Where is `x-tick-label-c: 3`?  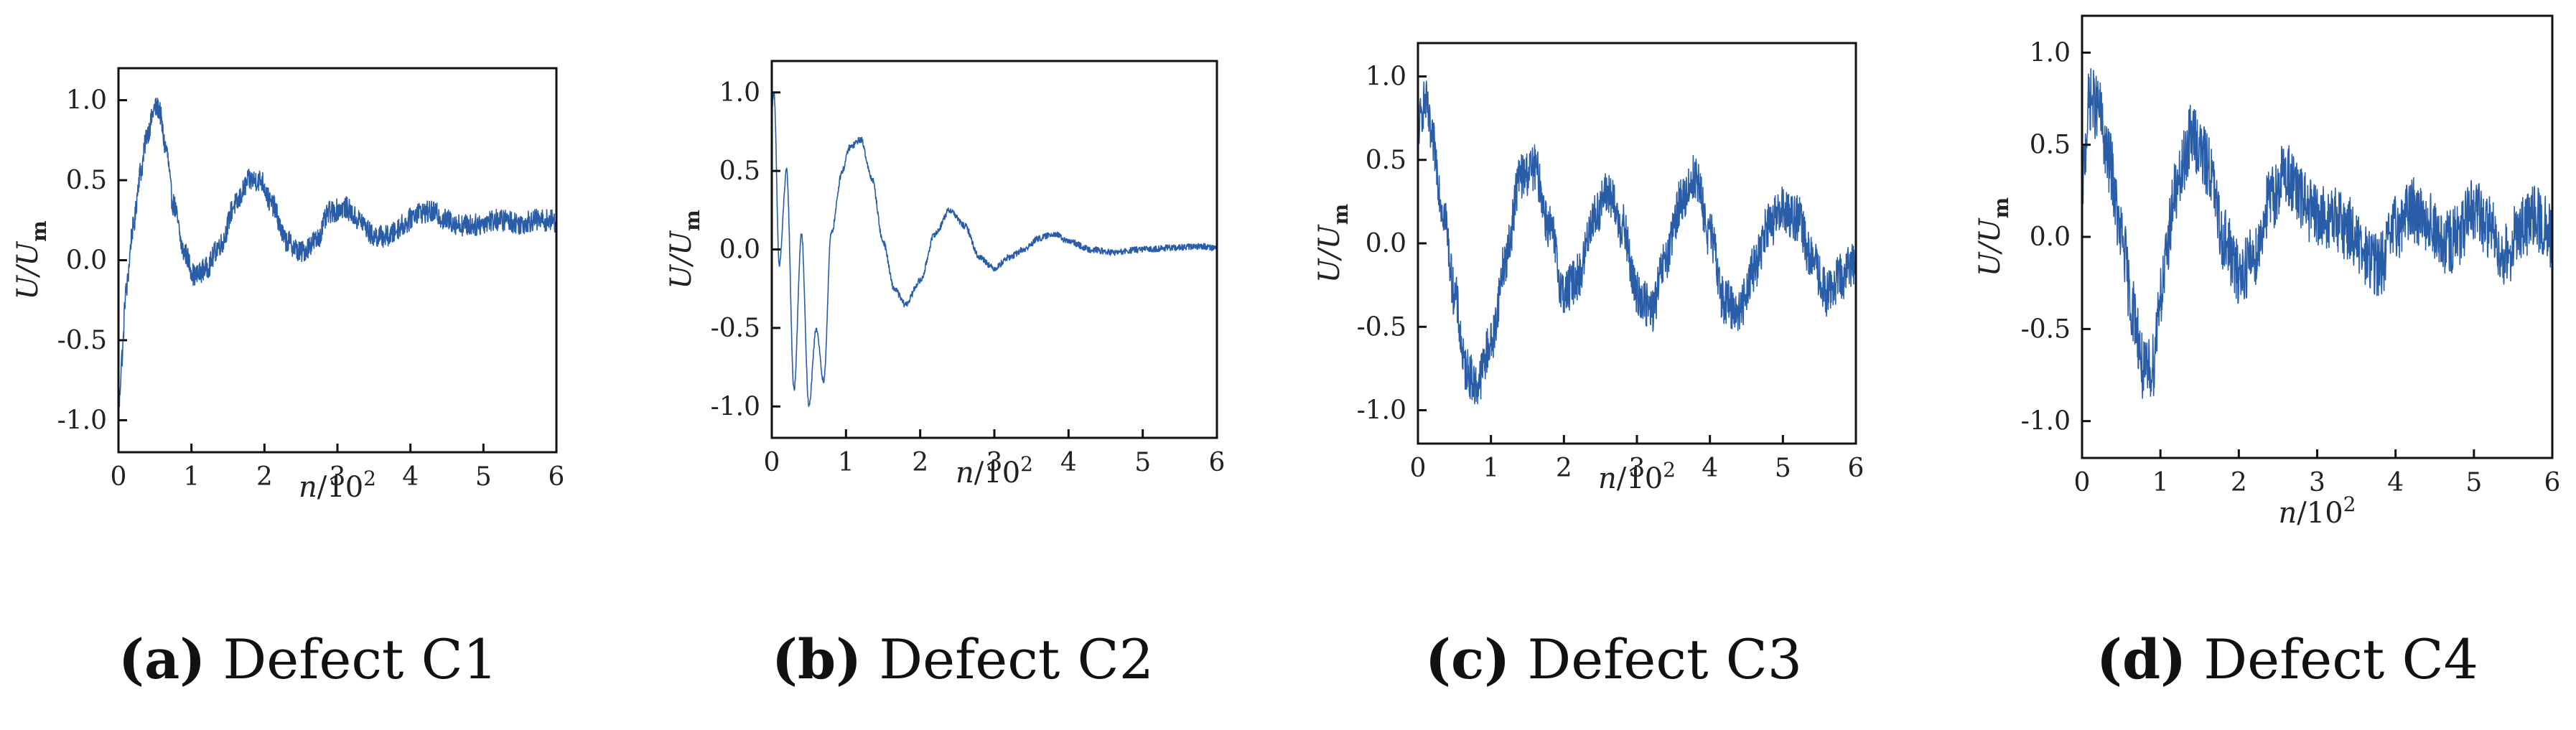
x-tick-label-c: 3 is located at coordinates (1637, 469).